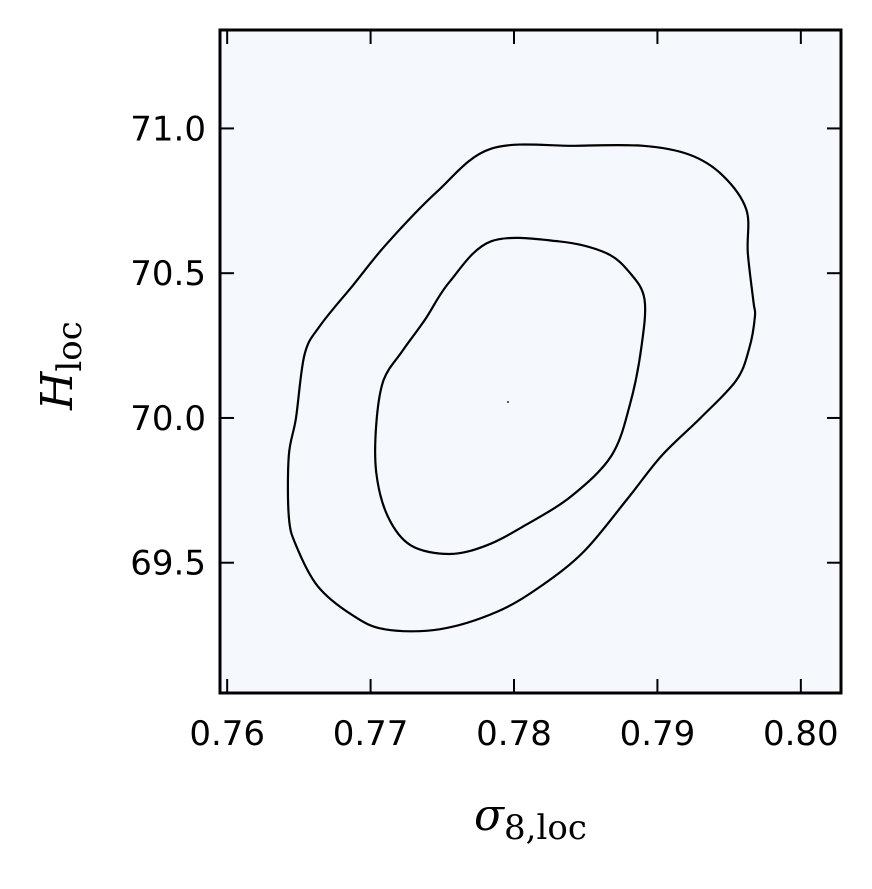 The width and height of the screenshot is (872, 889). I want to click on x-tick-label-2: 0.78, so click(514, 734).